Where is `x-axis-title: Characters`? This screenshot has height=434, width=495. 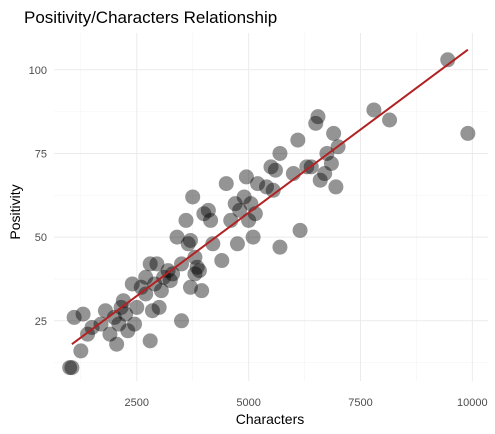
x-axis-title: Characters is located at coordinates (270, 419).